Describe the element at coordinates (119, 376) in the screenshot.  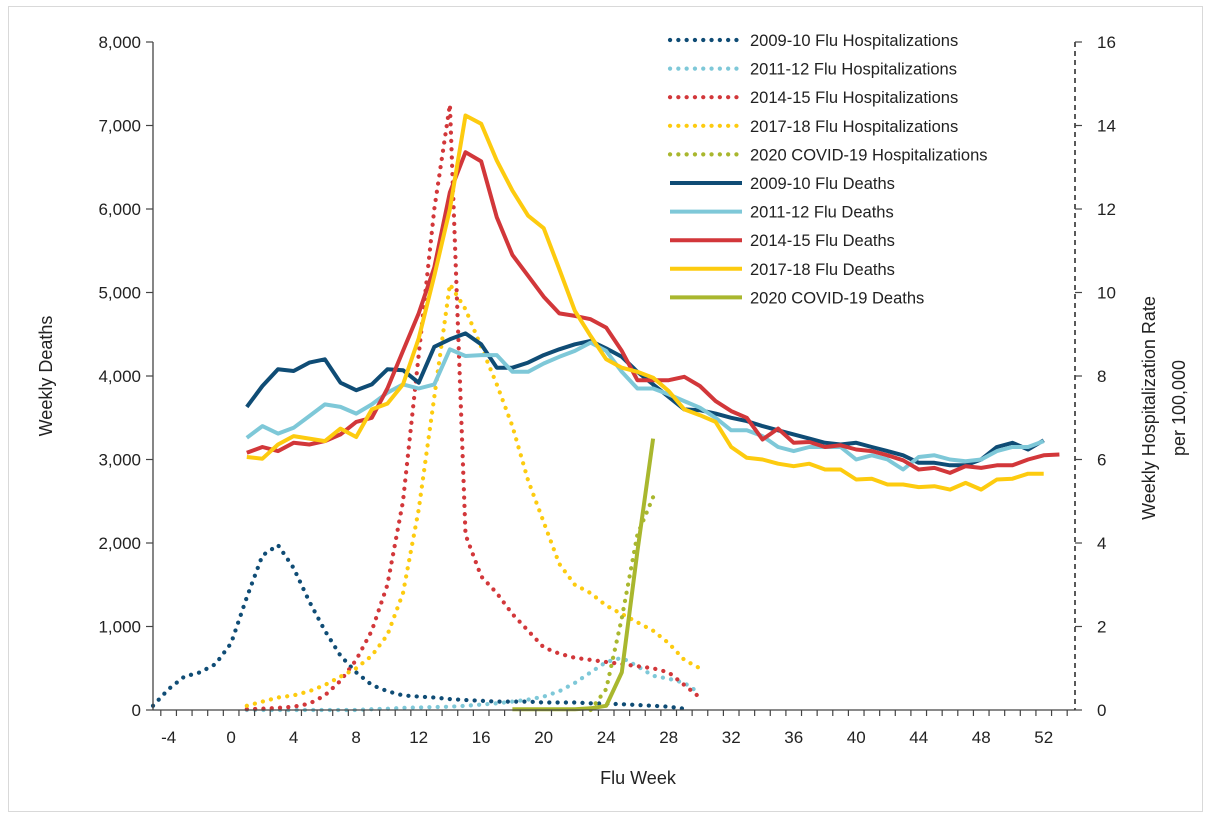
I see `y-tick-label: 4,000` at that location.